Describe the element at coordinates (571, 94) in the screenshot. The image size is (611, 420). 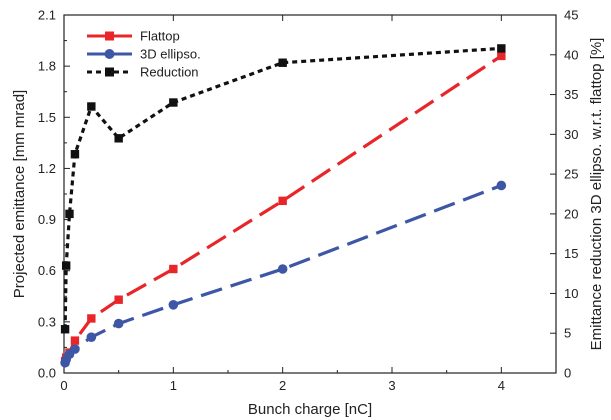
I see `y2-tick-label: 35` at that location.